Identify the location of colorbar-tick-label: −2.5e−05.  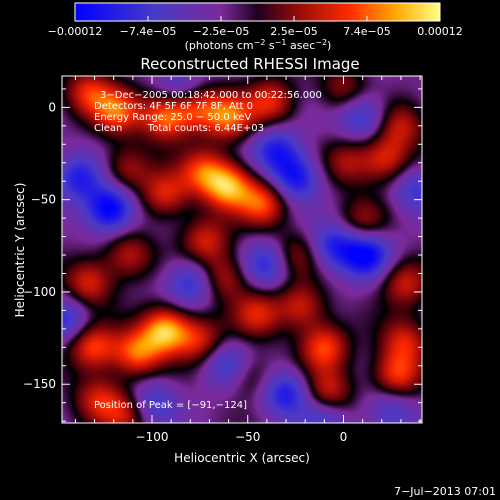
(221, 31).